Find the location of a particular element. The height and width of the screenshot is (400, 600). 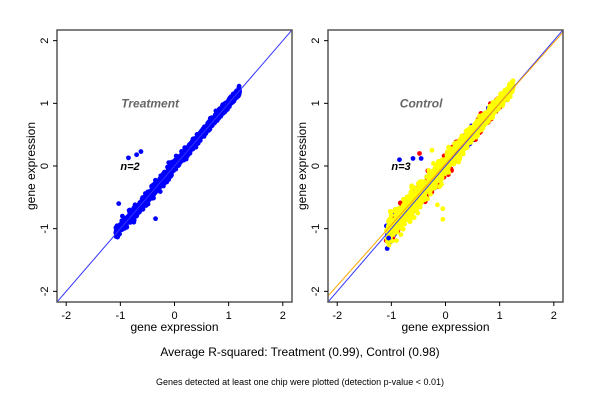

x-tick-label: -1 is located at coordinates (120, 316).